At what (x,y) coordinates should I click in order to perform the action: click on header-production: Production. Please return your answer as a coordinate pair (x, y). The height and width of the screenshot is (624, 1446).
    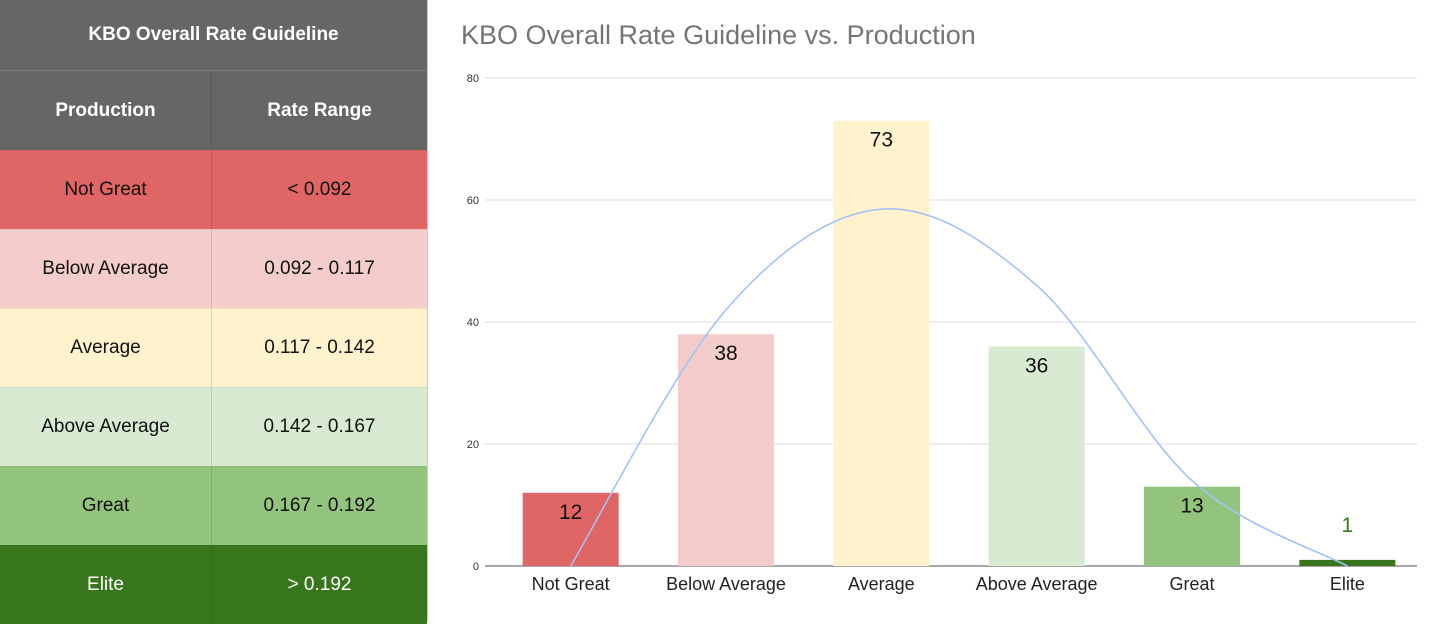
    Looking at the image, I should click on (106, 110).